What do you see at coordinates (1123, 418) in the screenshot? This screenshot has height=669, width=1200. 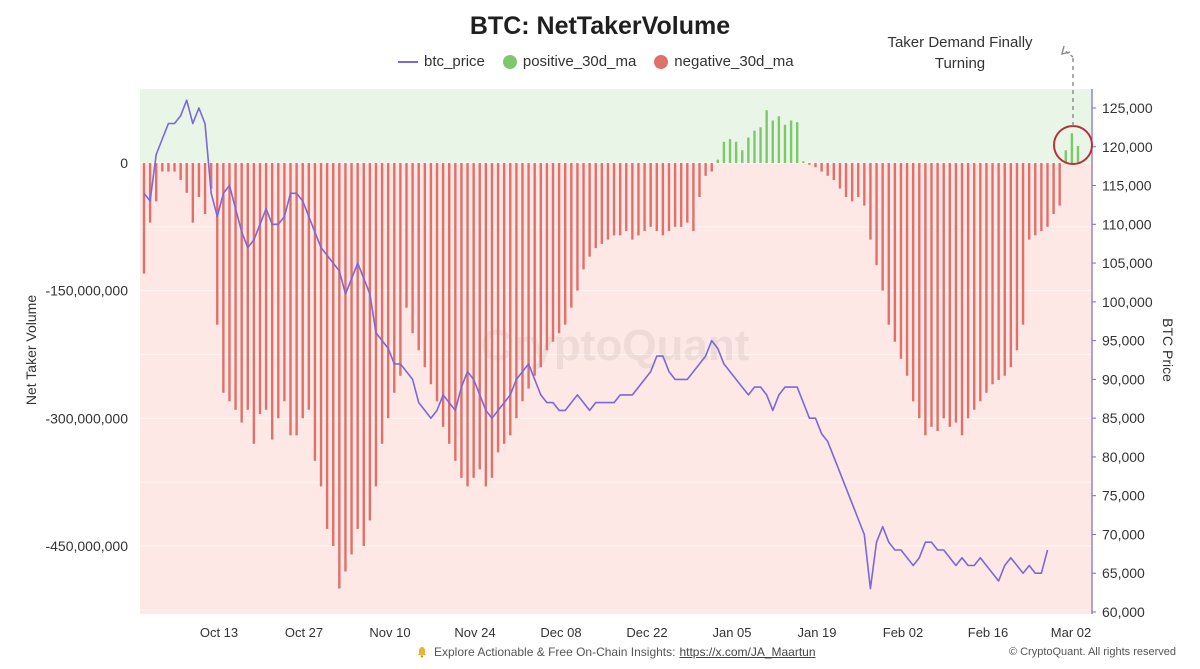 I see `y-tick-right-label: 85,000` at bounding box center [1123, 418].